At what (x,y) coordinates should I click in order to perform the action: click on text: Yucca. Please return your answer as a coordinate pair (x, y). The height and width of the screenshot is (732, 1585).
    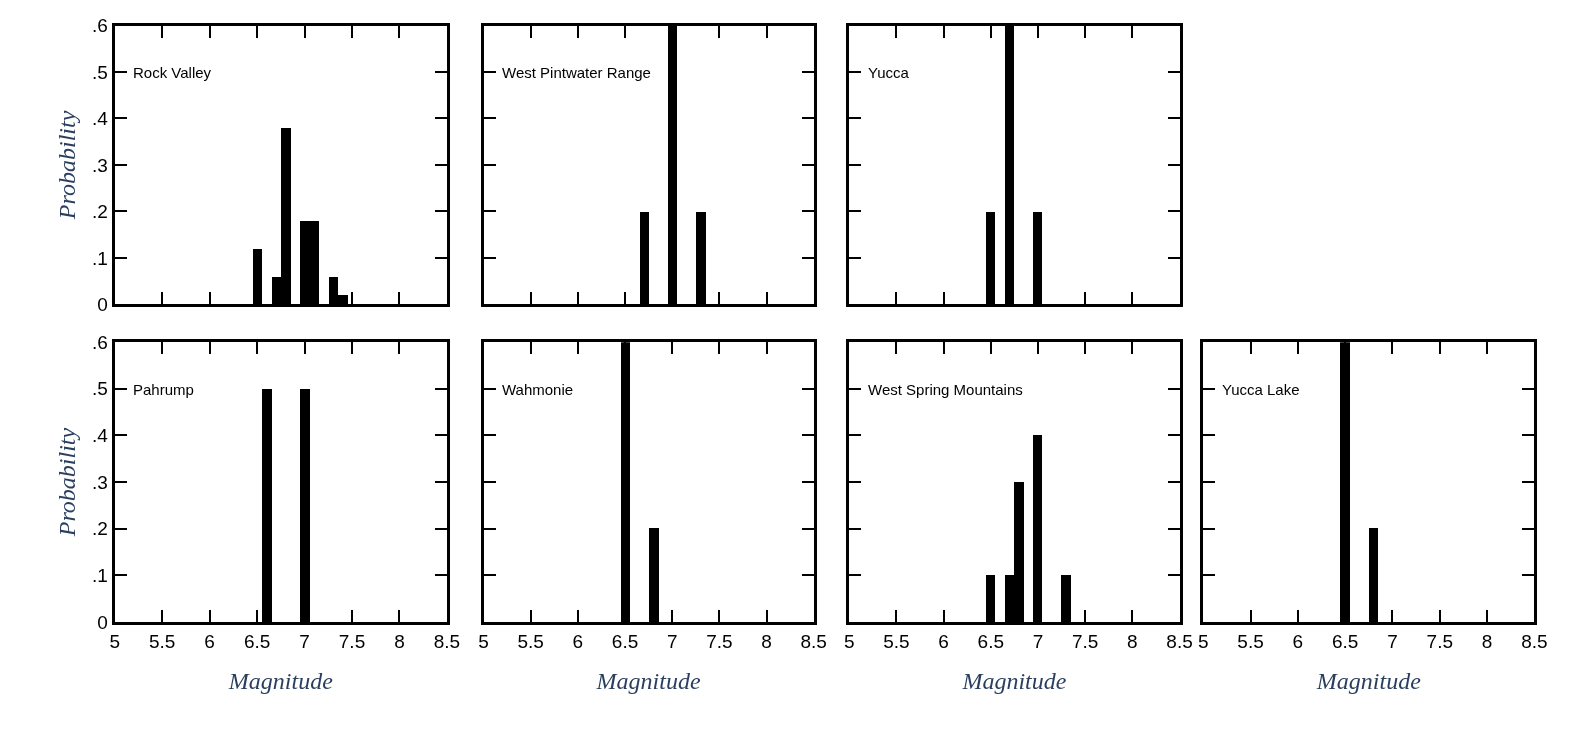
    Looking at the image, I should click on (889, 72).